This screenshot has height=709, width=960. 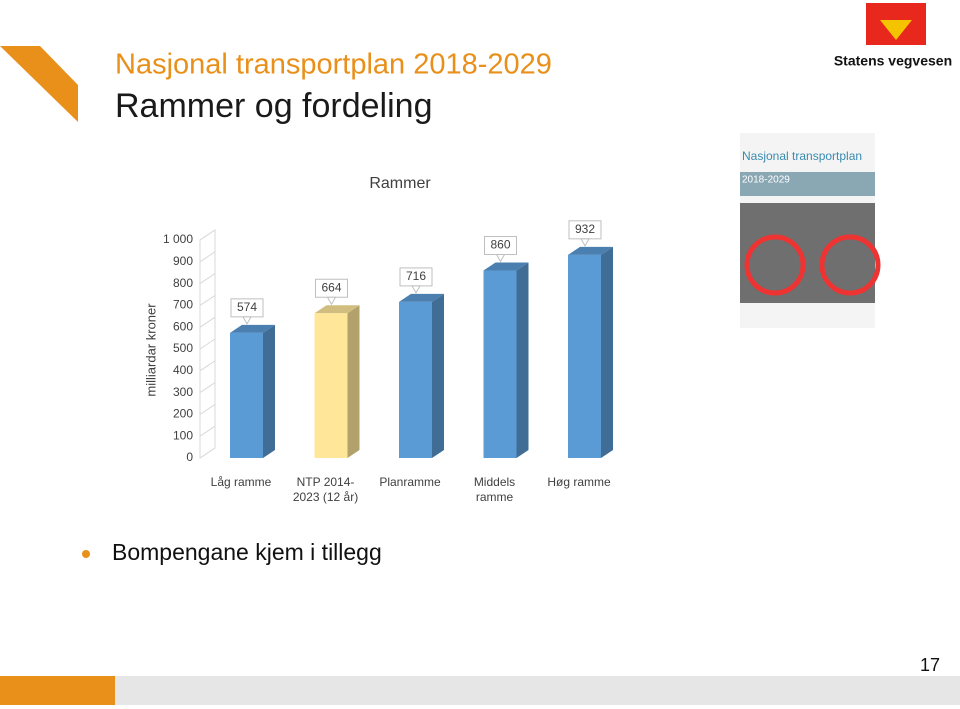 What do you see at coordinates (178, 239) in the screenshot?
I see `y-tick-label: 1 000` at bounding box center [178, 239].